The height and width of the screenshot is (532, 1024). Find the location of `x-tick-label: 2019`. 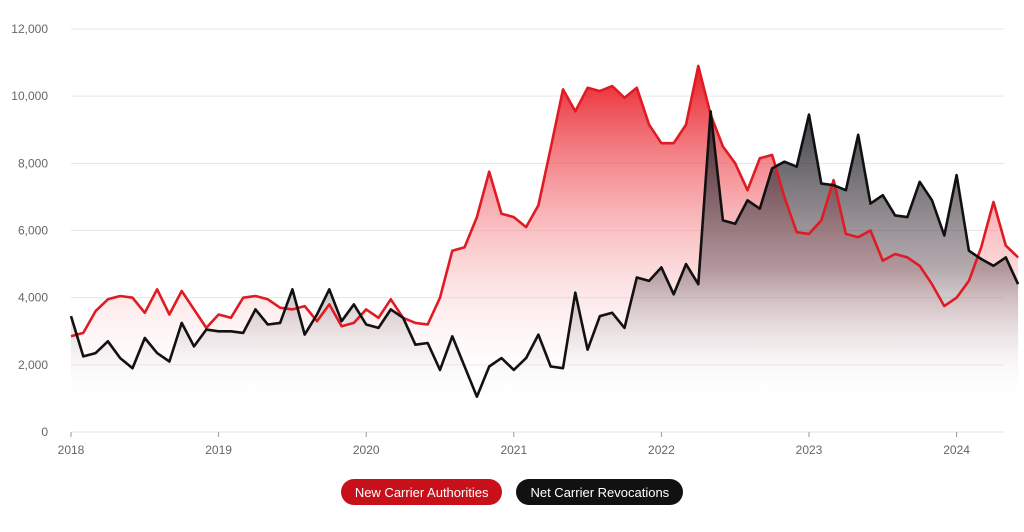

x-tick-label: 2019 is located at coordinates (218, 450).